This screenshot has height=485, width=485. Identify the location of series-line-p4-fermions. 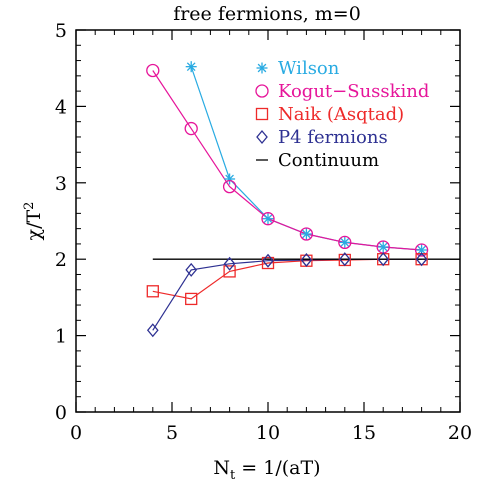
(287, 294).